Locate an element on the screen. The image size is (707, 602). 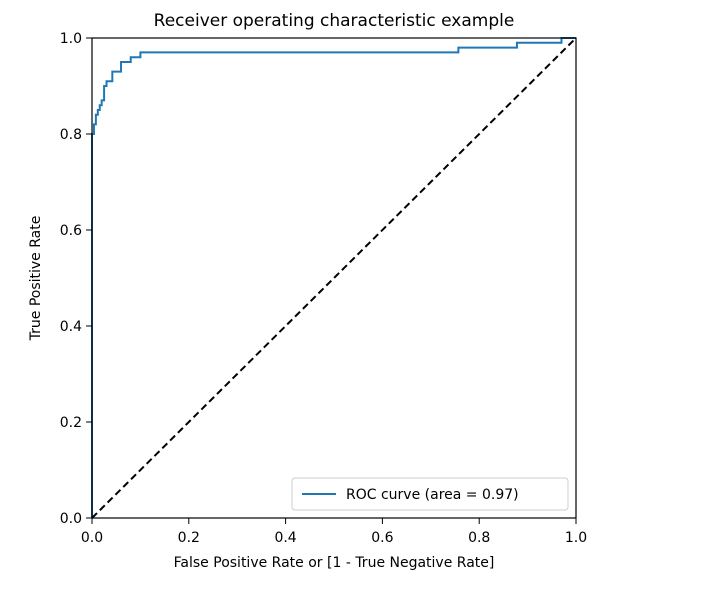
x-tick-label: 1.0 is located at coordinates (576, 538).